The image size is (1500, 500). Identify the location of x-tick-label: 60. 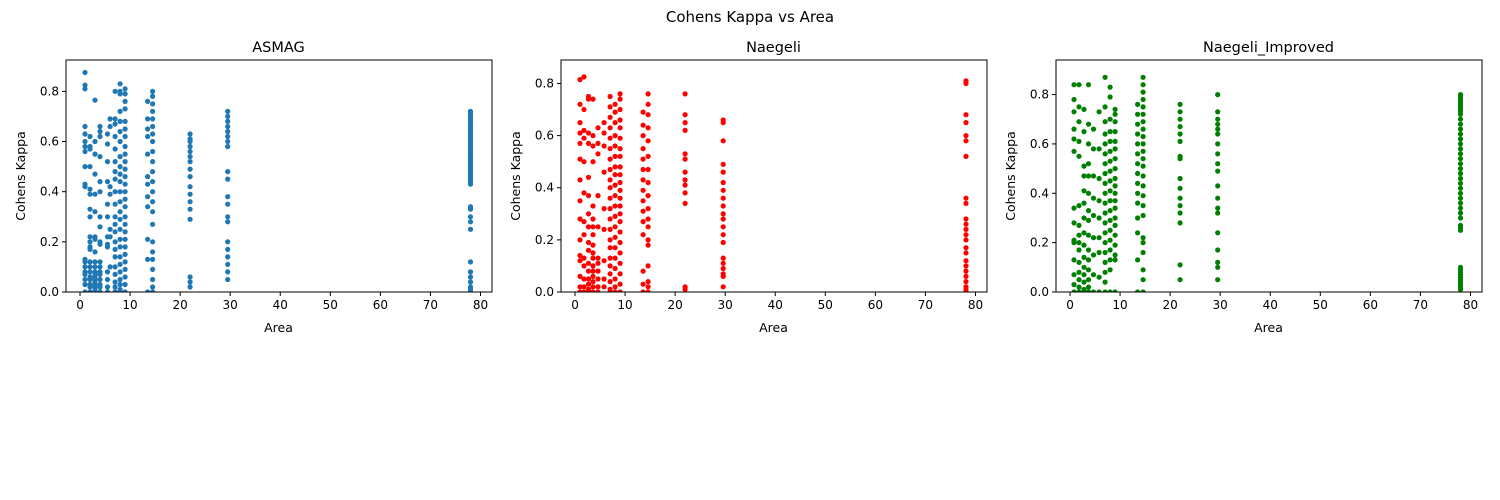
(1370, 305).